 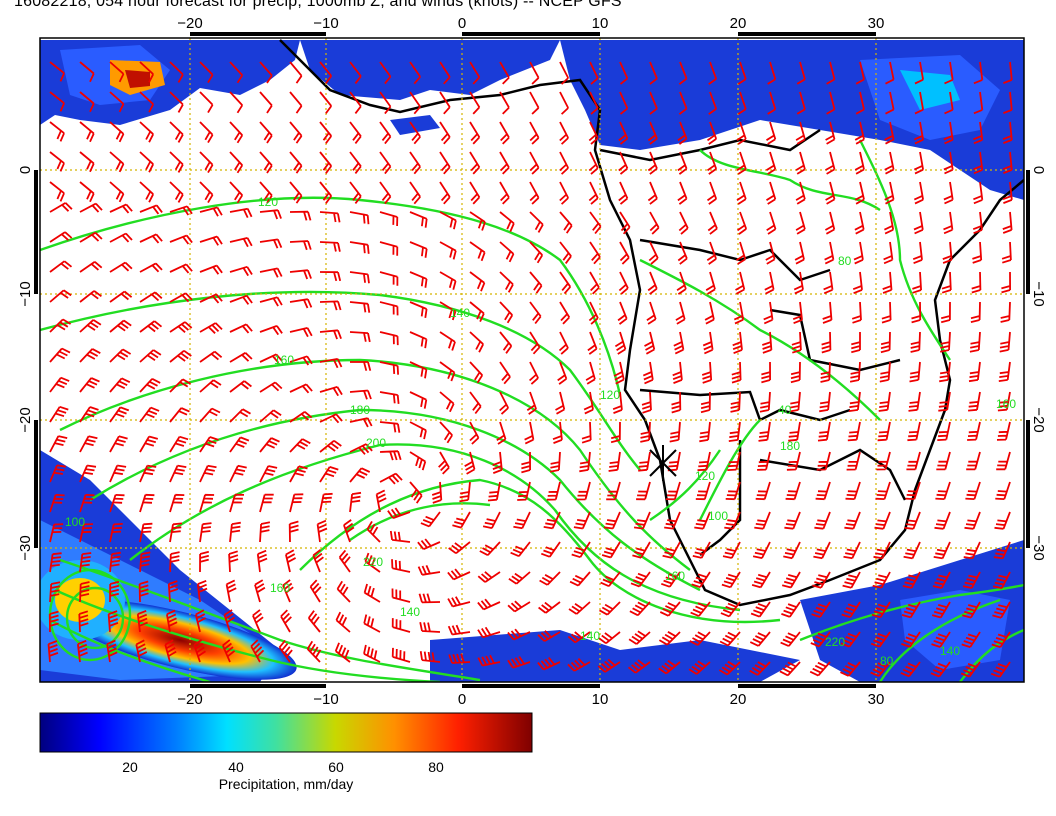 What do you see at coordinates (845, 261) in the screenshot?
I see `contour-label: 80` at bounding box center [845, 261].